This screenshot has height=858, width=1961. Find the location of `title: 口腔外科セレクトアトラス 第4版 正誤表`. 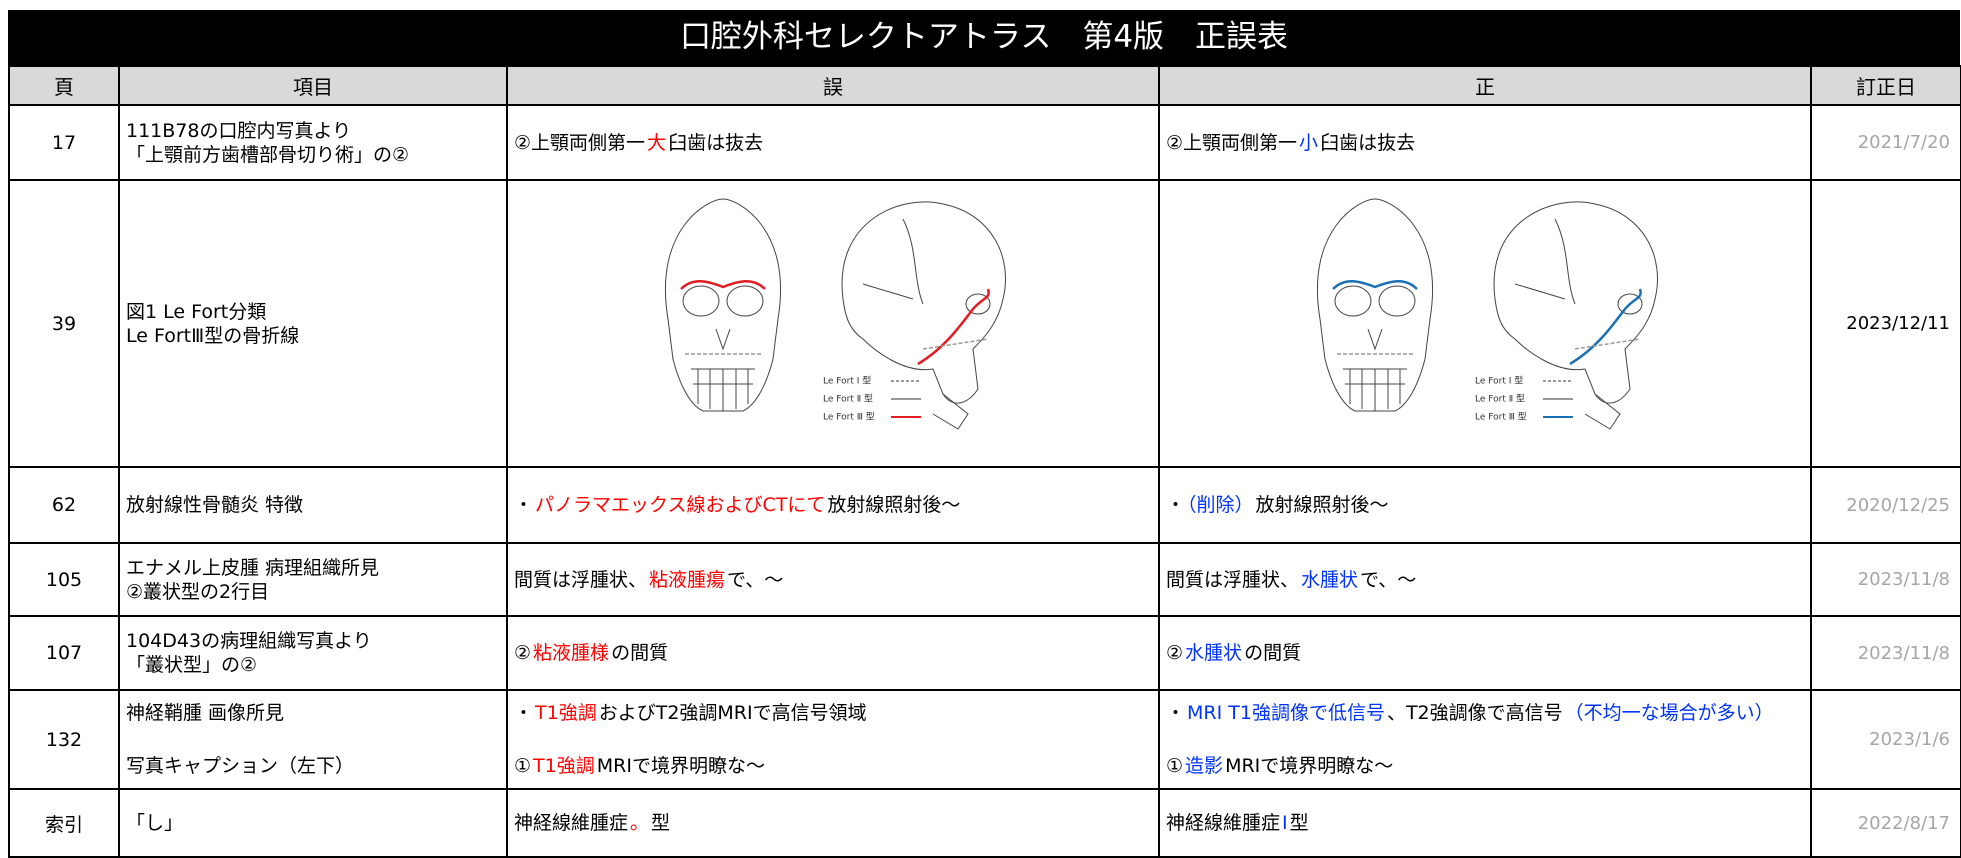

title: 口腔外科セレクトアトラス 第4版 正誤表 is located at coordinates (984, 37).